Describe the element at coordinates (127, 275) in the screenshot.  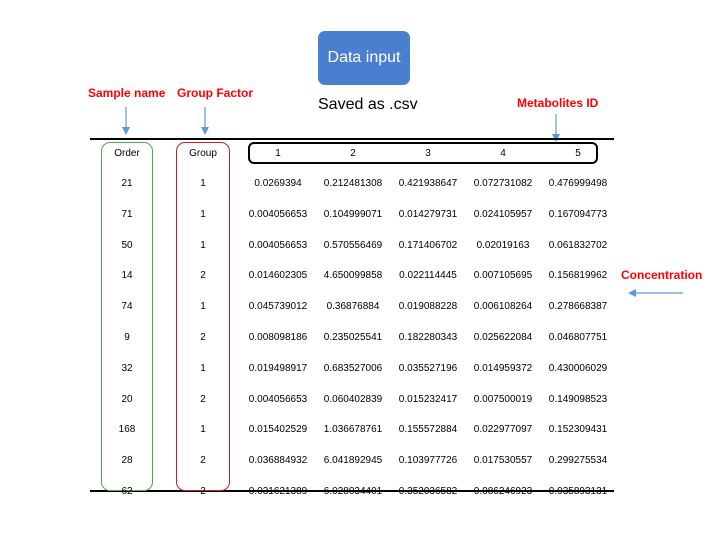
I see `table-cell: 14` at that location.